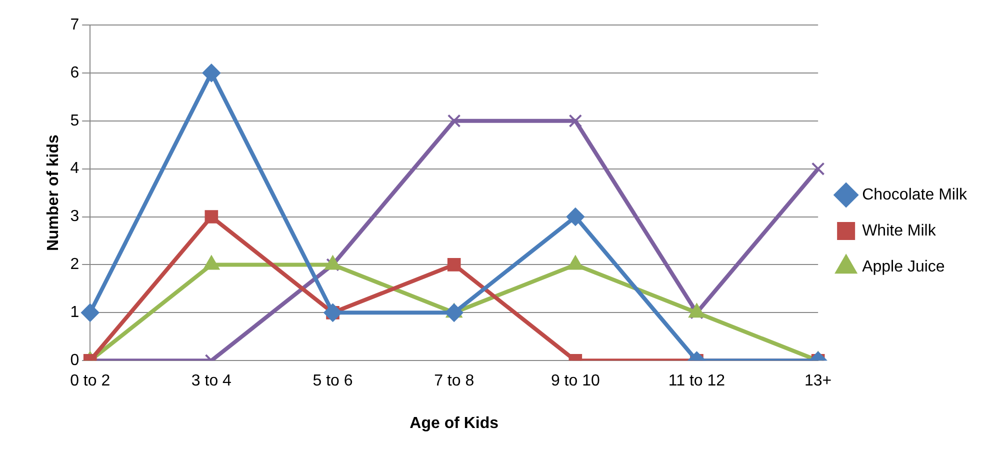 This screenshot has width=997, height=452. Describe the element at coordinates (75, 361) in the screenshot. I see `y-tick-label: 0` at that location.